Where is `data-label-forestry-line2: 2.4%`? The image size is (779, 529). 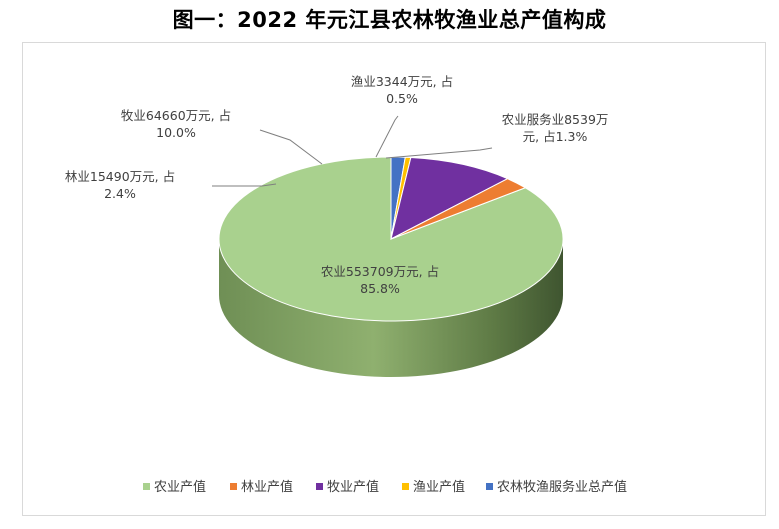 data-label-forestry-line2: 2.4% is located at coordinates (120, 193).